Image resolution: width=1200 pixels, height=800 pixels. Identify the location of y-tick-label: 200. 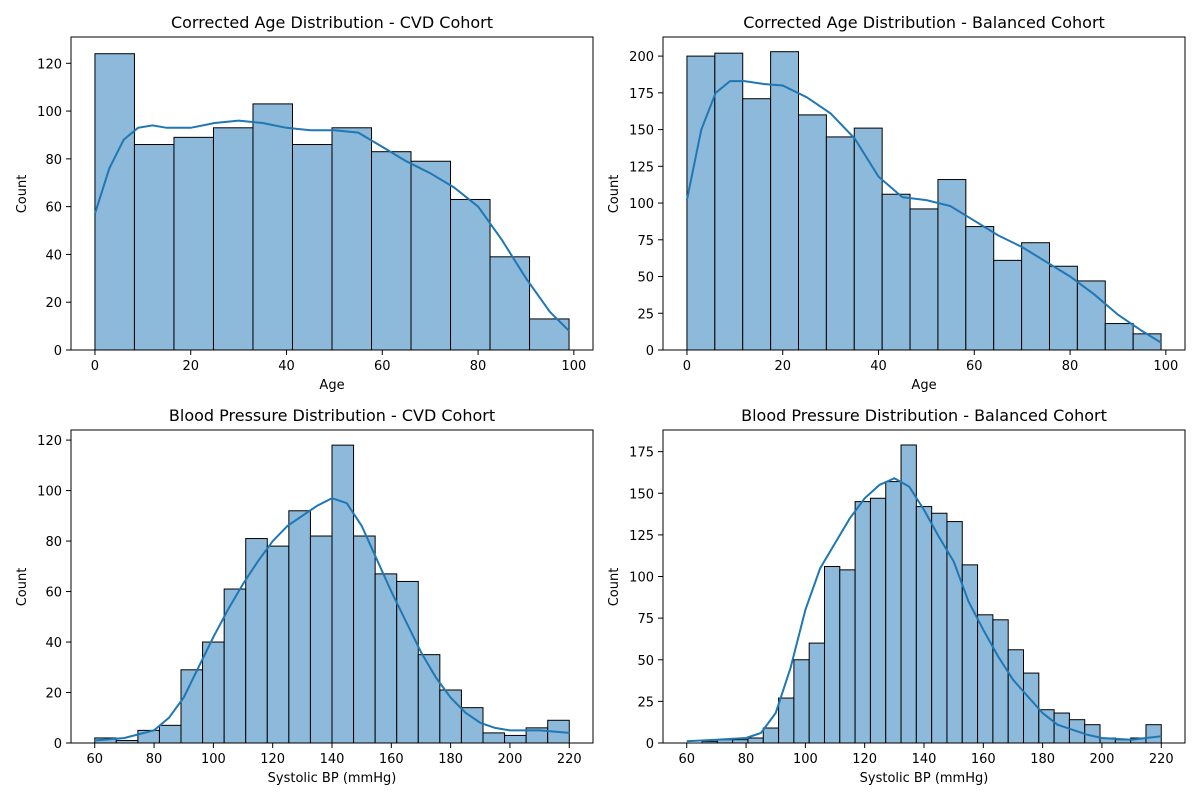
(641, 57).